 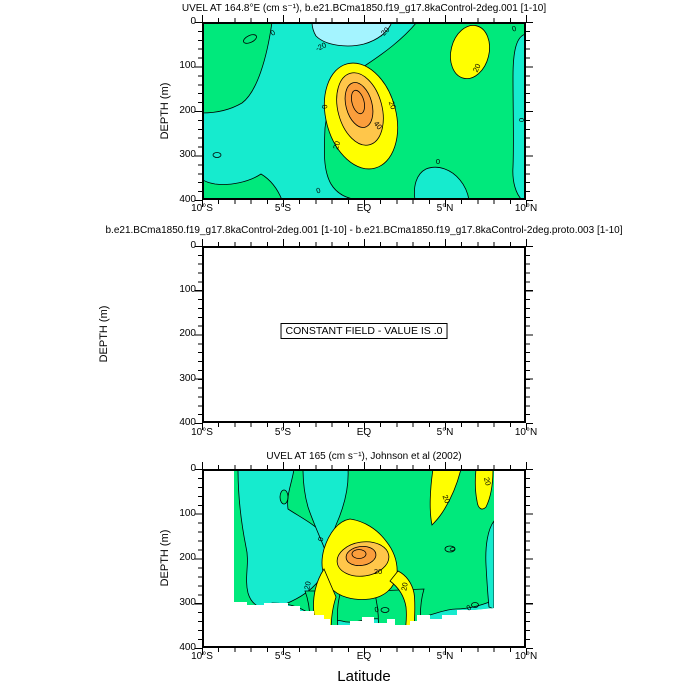 What do you see at coordinates (402, 597) in the screenshot?
I see `panel3-yellow-right-arm` at bounding box center [402, 597].